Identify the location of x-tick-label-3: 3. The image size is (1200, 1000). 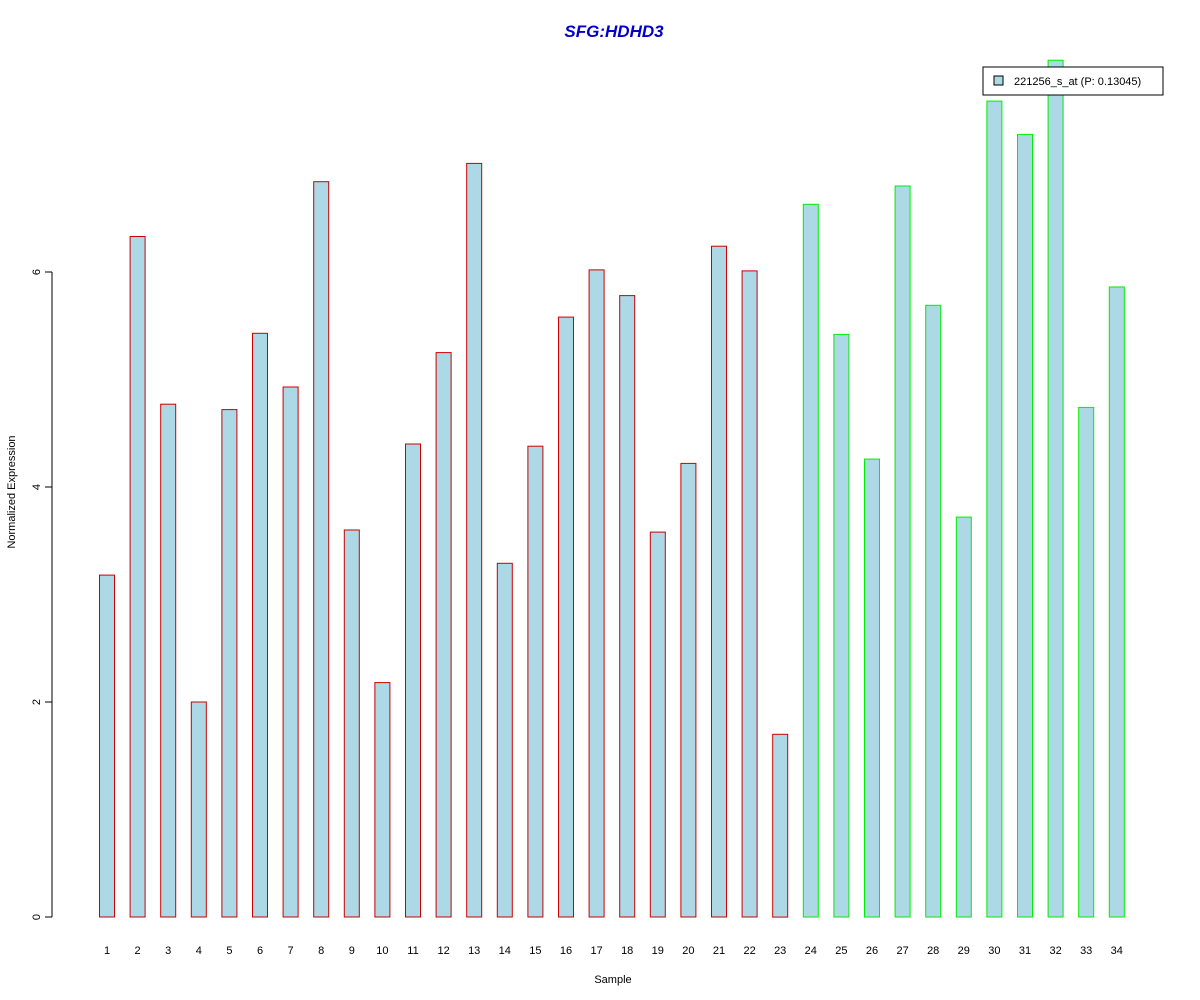
(168, 951).